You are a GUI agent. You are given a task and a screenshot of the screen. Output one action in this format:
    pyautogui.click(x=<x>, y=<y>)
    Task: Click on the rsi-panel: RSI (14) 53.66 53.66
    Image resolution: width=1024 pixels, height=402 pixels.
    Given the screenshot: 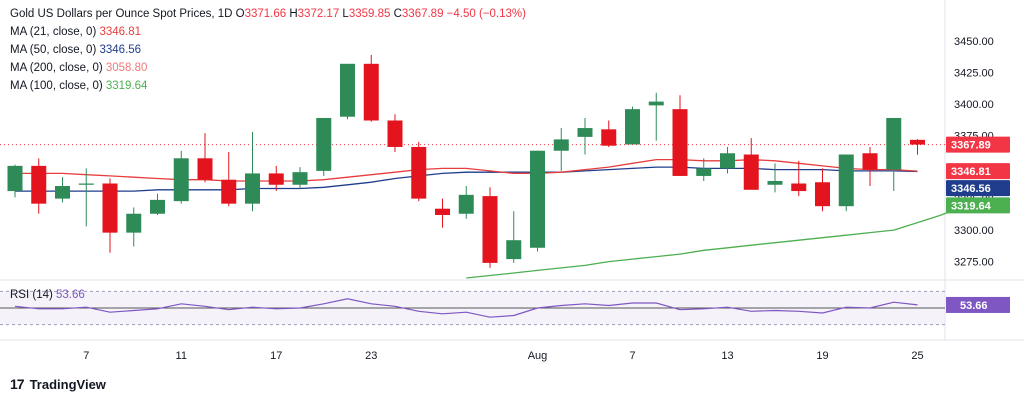 What is the action you would take?
    pyautogui.click(x=505, y=307)
    